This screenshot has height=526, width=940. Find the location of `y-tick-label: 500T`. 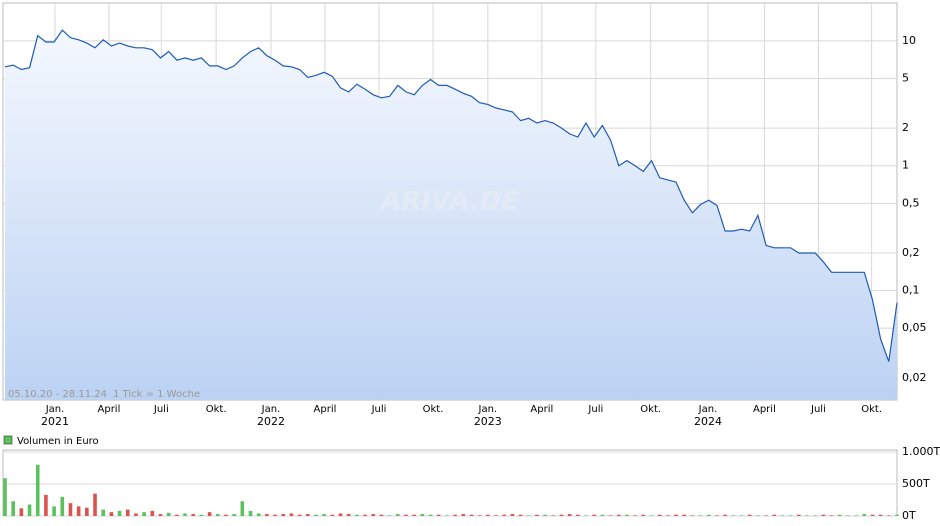

y-tick-label: 500T is located at coordinates (916, 483).